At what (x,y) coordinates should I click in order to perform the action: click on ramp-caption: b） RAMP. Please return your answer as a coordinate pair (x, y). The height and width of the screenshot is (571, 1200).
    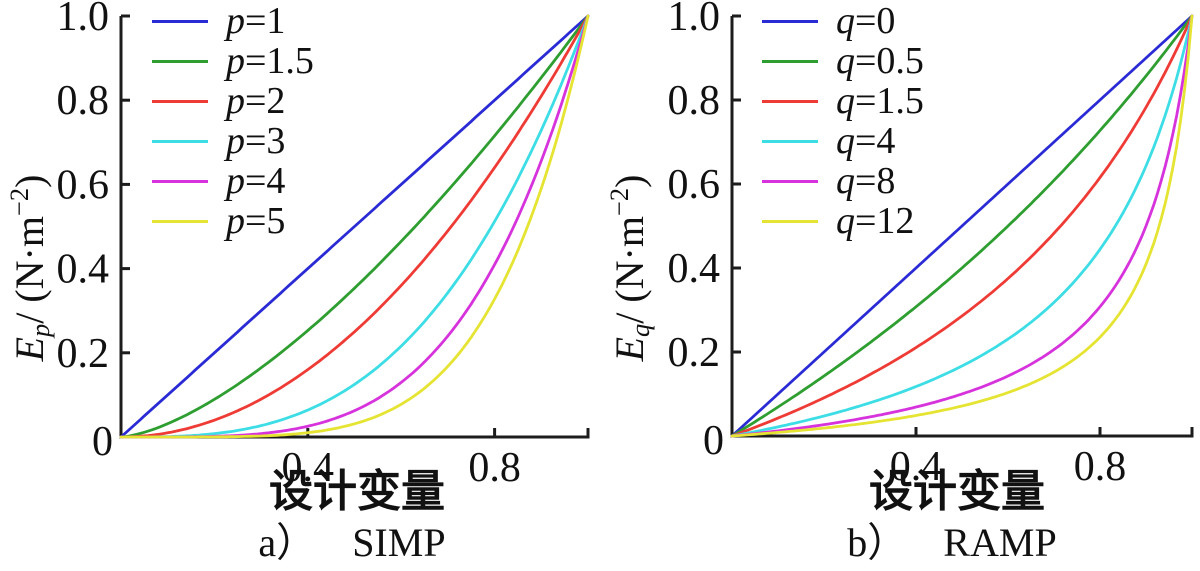
    Looking at the image, I should click on (951, 543).